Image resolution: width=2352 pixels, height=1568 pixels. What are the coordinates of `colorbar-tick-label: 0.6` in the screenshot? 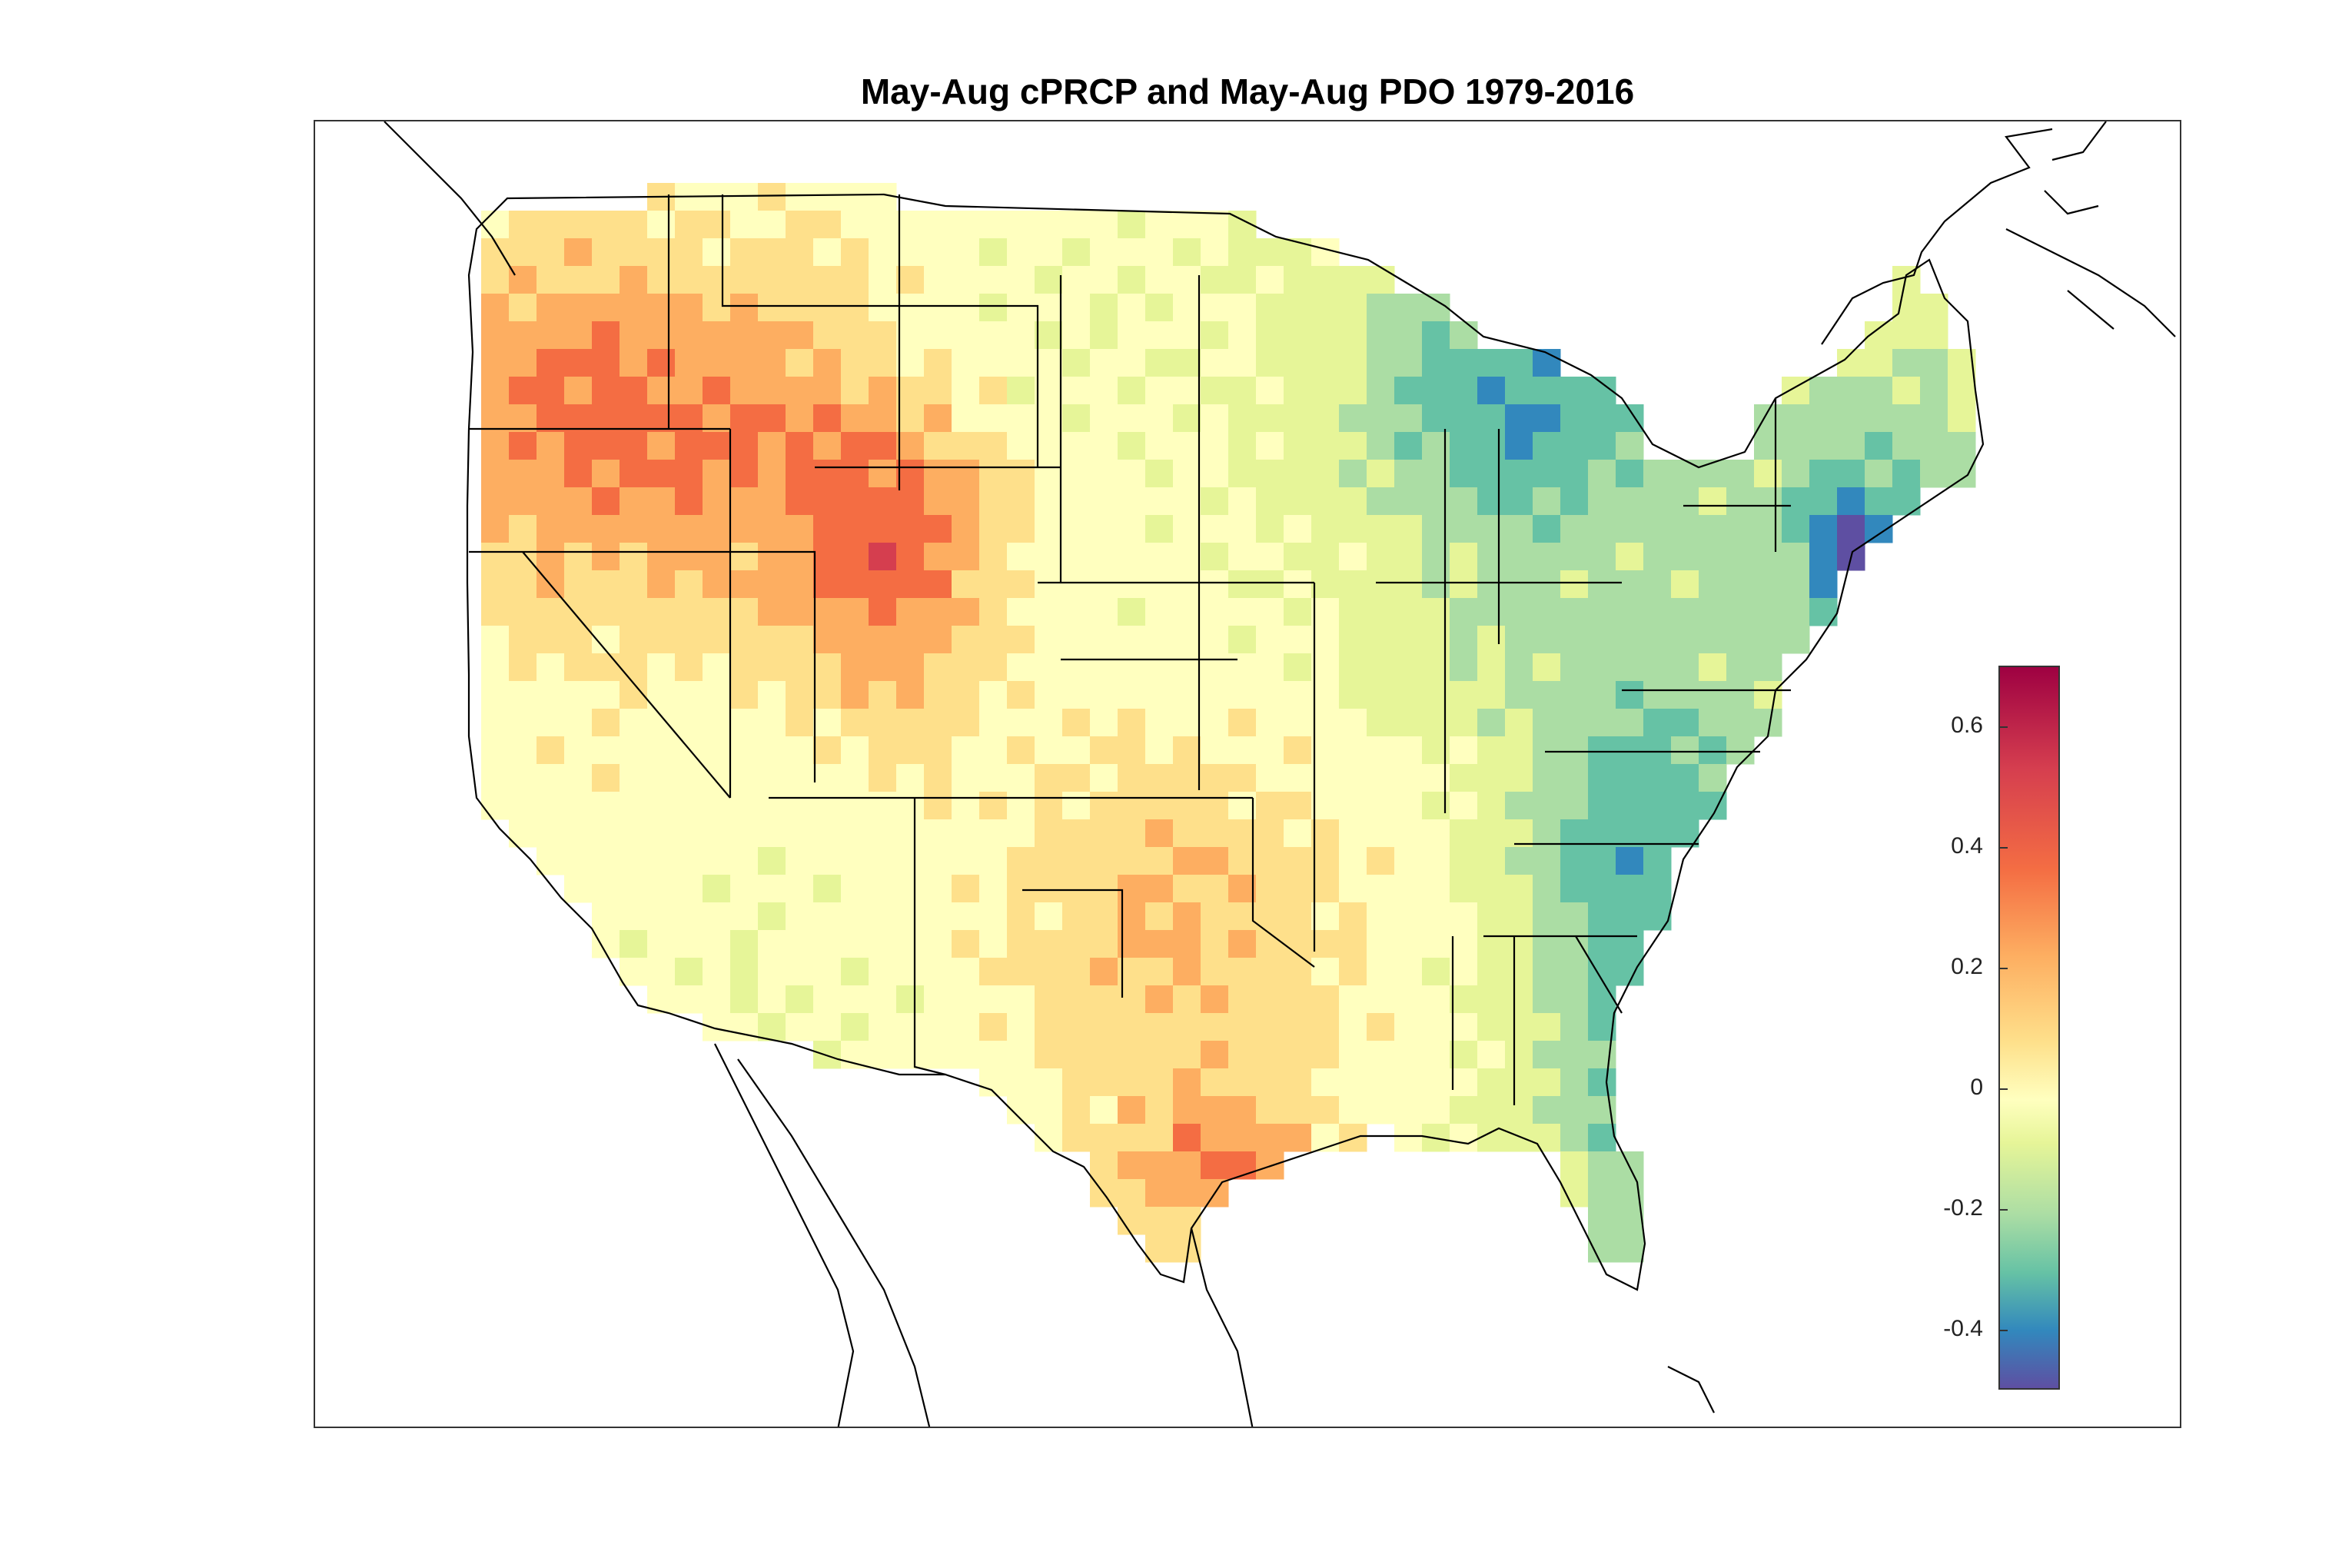 It's located at (1967, 725).